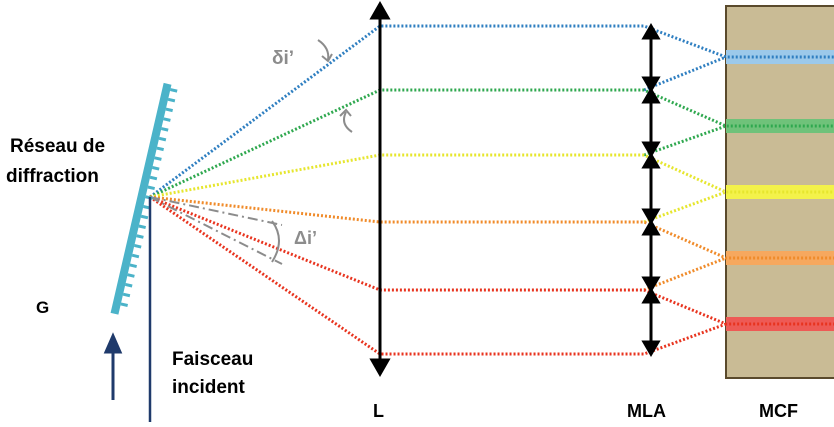  I want to click on fiber-core-red, so click(780, 324).